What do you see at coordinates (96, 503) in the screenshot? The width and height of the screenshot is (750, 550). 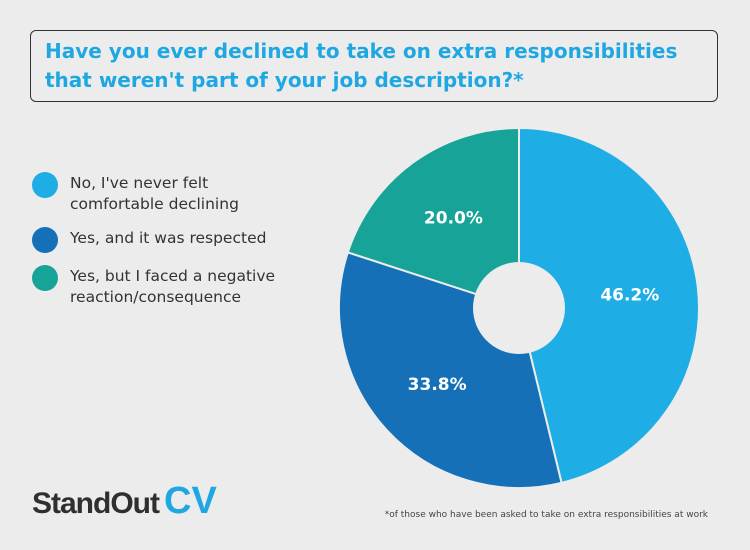 I see `brand-name: StandOut` at bounding box center [96, 503].